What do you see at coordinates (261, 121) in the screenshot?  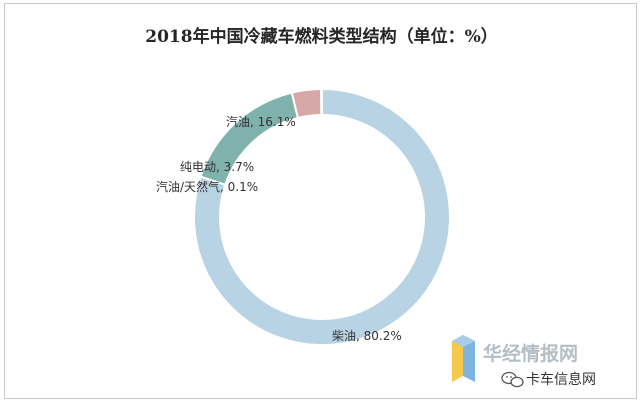 I see `slice-label-2: 汽油, 16.1%` at bounding box center [261, 121].